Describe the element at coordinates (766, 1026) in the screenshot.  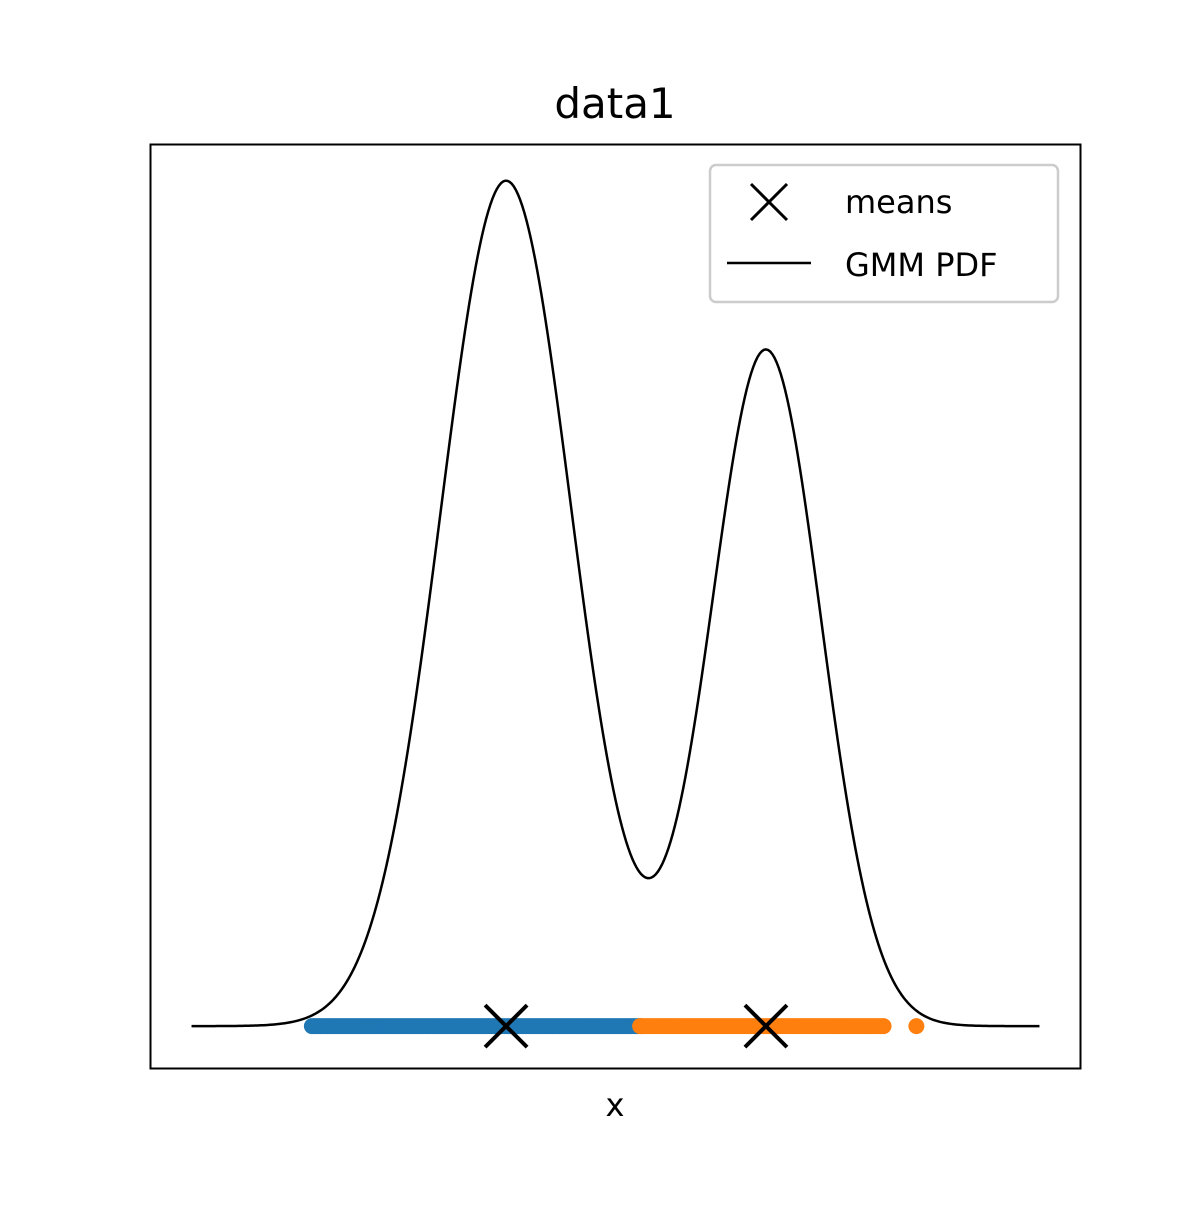
I see `mean-marker-1-icon` at that location.